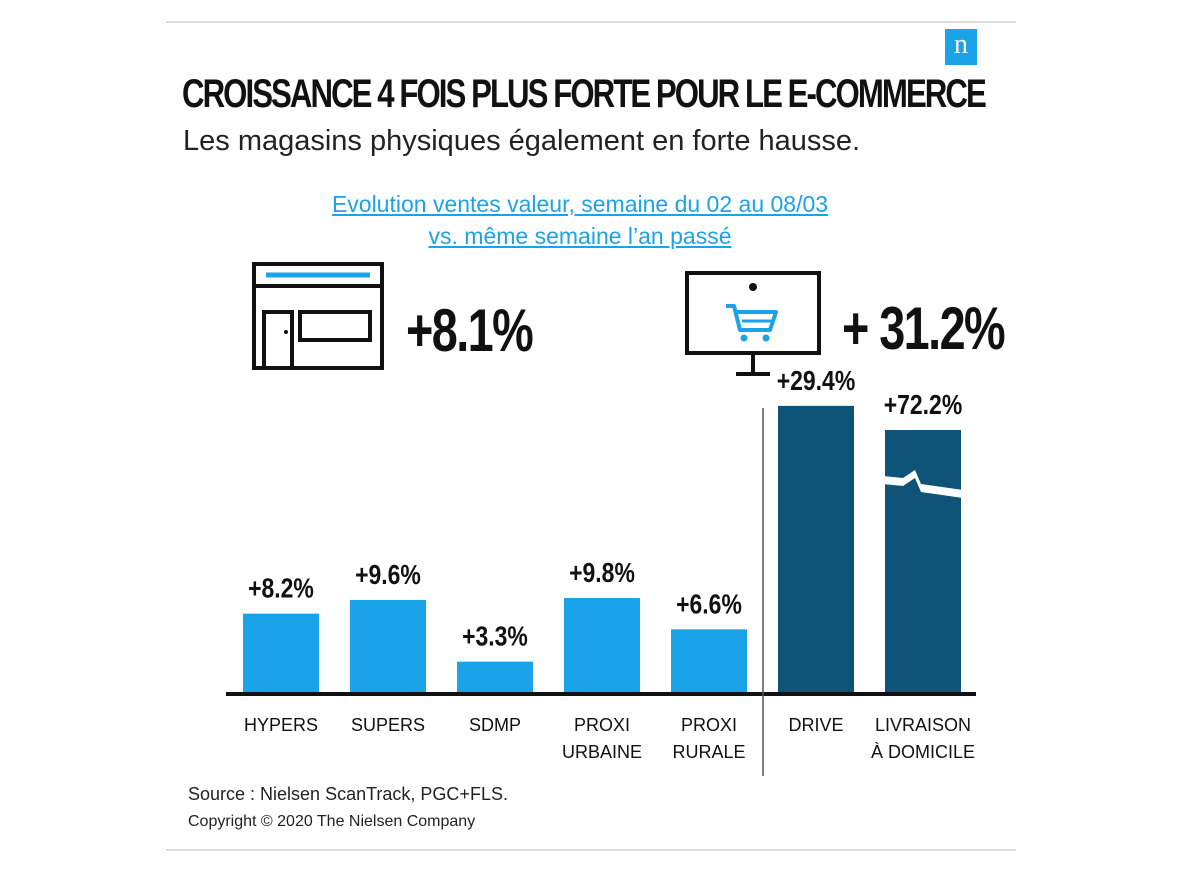 The width and height of the screenshot is (1178, 872). What do you see at coordinates (816, 381) in the screenshot?
I see `bar-value-label: +29.4%` at bounding box center [816, 381].